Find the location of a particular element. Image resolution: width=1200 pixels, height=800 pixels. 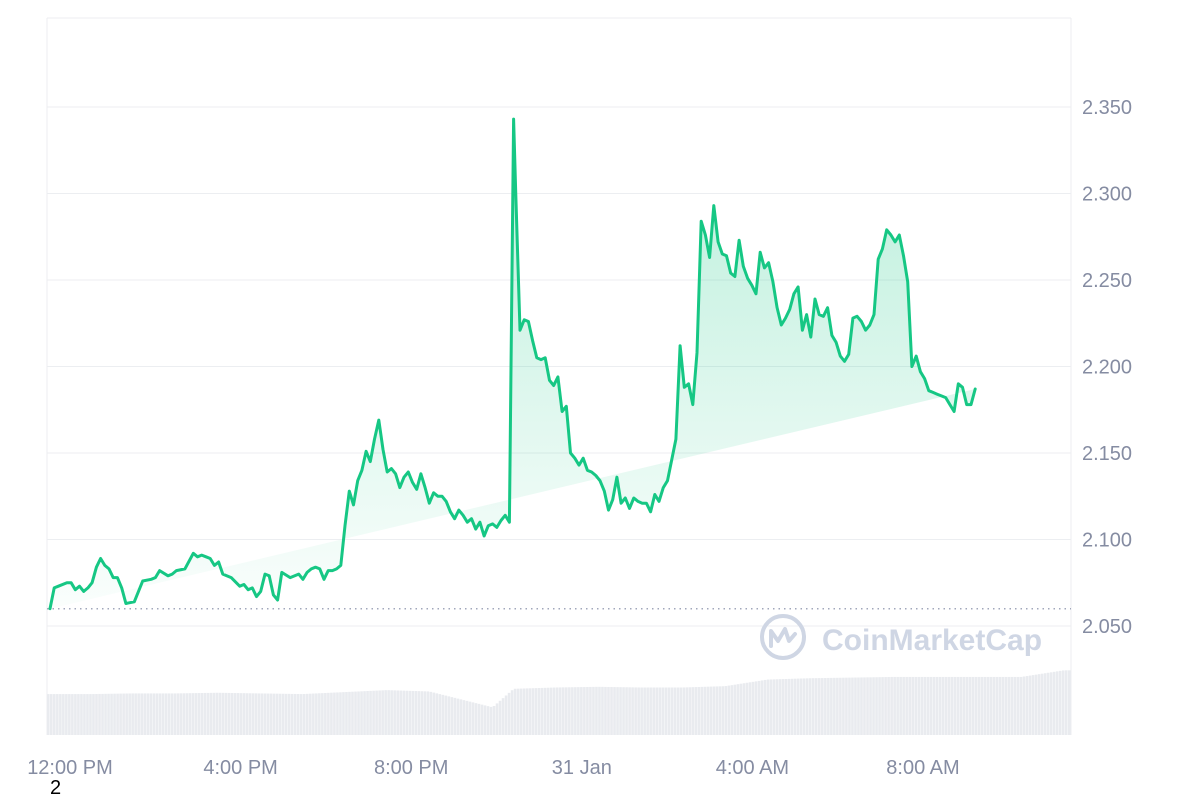

y-tick-label: 2.300 is located at coordinates (1107, 195).